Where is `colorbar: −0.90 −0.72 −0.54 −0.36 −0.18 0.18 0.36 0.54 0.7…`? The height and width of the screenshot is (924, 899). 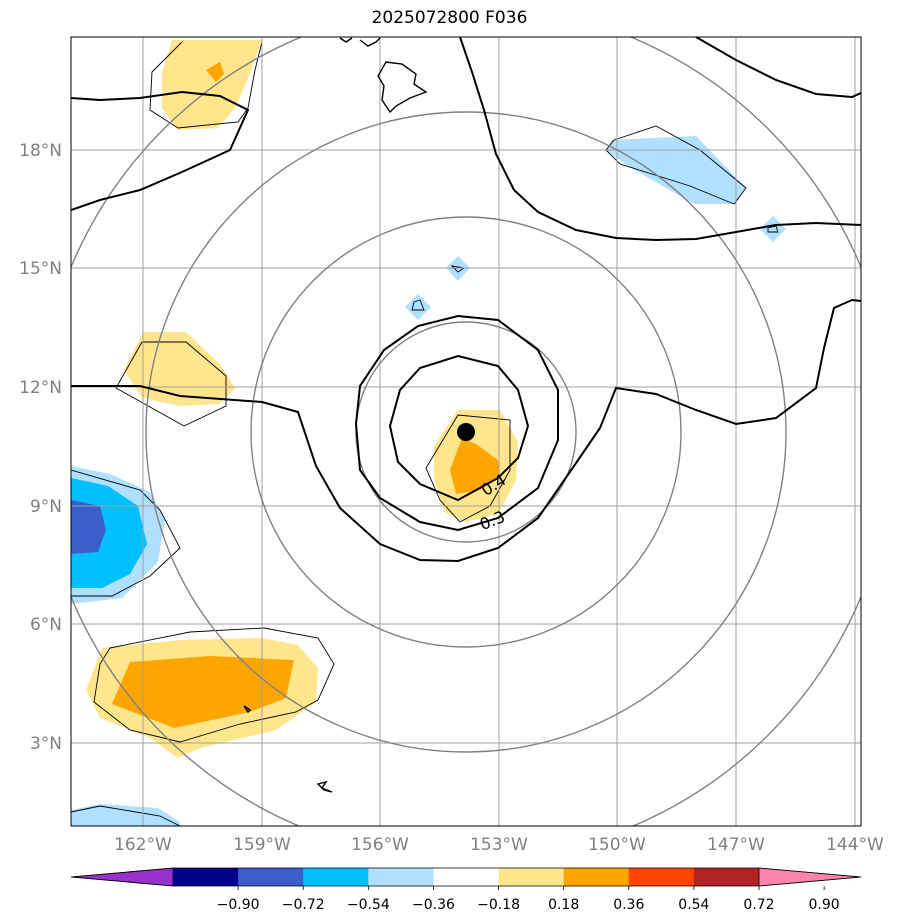 colorbar: −0.90 −0.72 −0.54 −0.36 −0.18 0.18 0.36 0.54 0.7… is located at coordinates (466, 890).